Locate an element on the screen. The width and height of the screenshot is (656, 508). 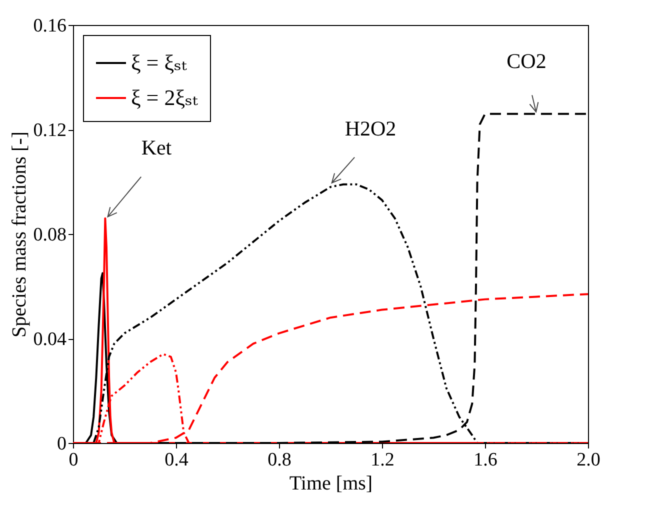
y-tick-label: 0 is located at coordinates (61, 444).